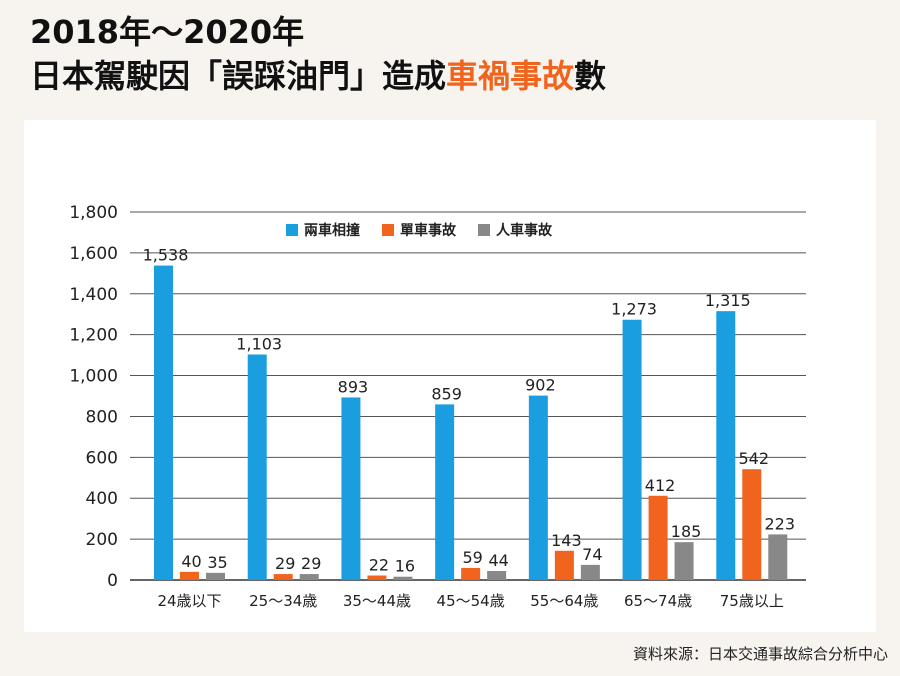  Describe the element at coordinates (102, 417) in the screenshot. I see `y-tick-label: 800` at that location.